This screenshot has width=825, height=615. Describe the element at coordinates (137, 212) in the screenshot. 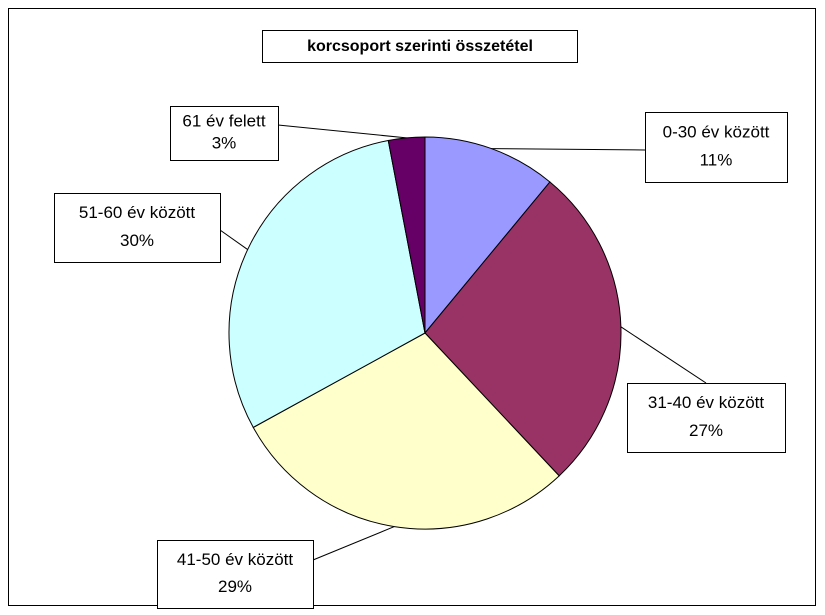

I see `slice-label: 51-60 év között` at that location.